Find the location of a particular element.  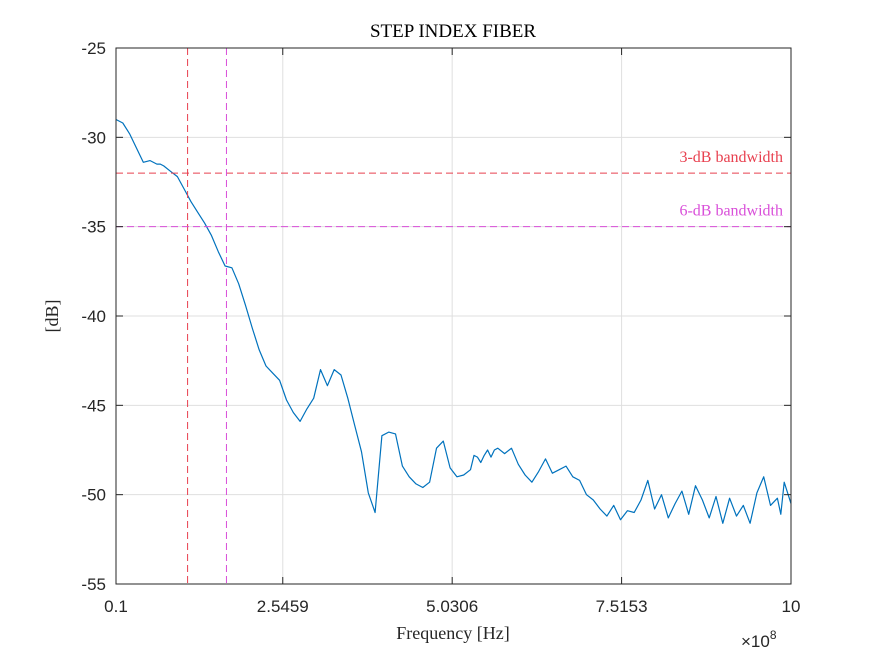

y-tick-label: -45 is located at coordinates (93, 405).